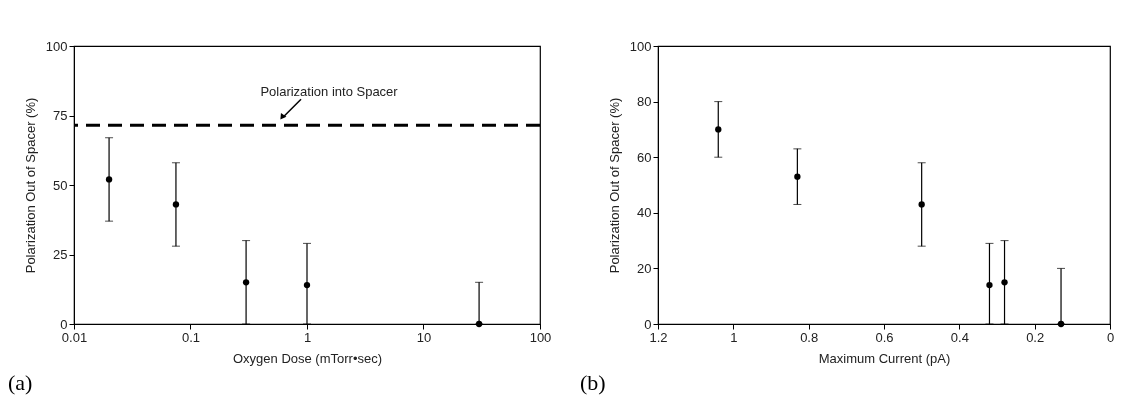 The width and height of the screenshot is (1128, 411). I want to click on x-tick-label: 10, so click(424, 337).